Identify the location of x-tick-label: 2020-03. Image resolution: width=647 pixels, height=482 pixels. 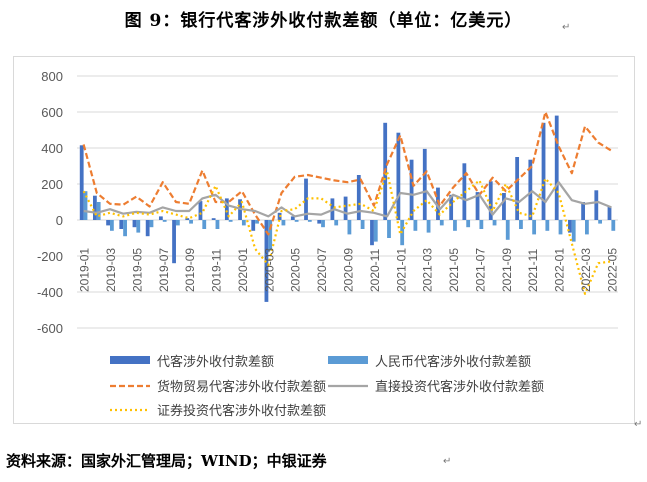
(269, 270).